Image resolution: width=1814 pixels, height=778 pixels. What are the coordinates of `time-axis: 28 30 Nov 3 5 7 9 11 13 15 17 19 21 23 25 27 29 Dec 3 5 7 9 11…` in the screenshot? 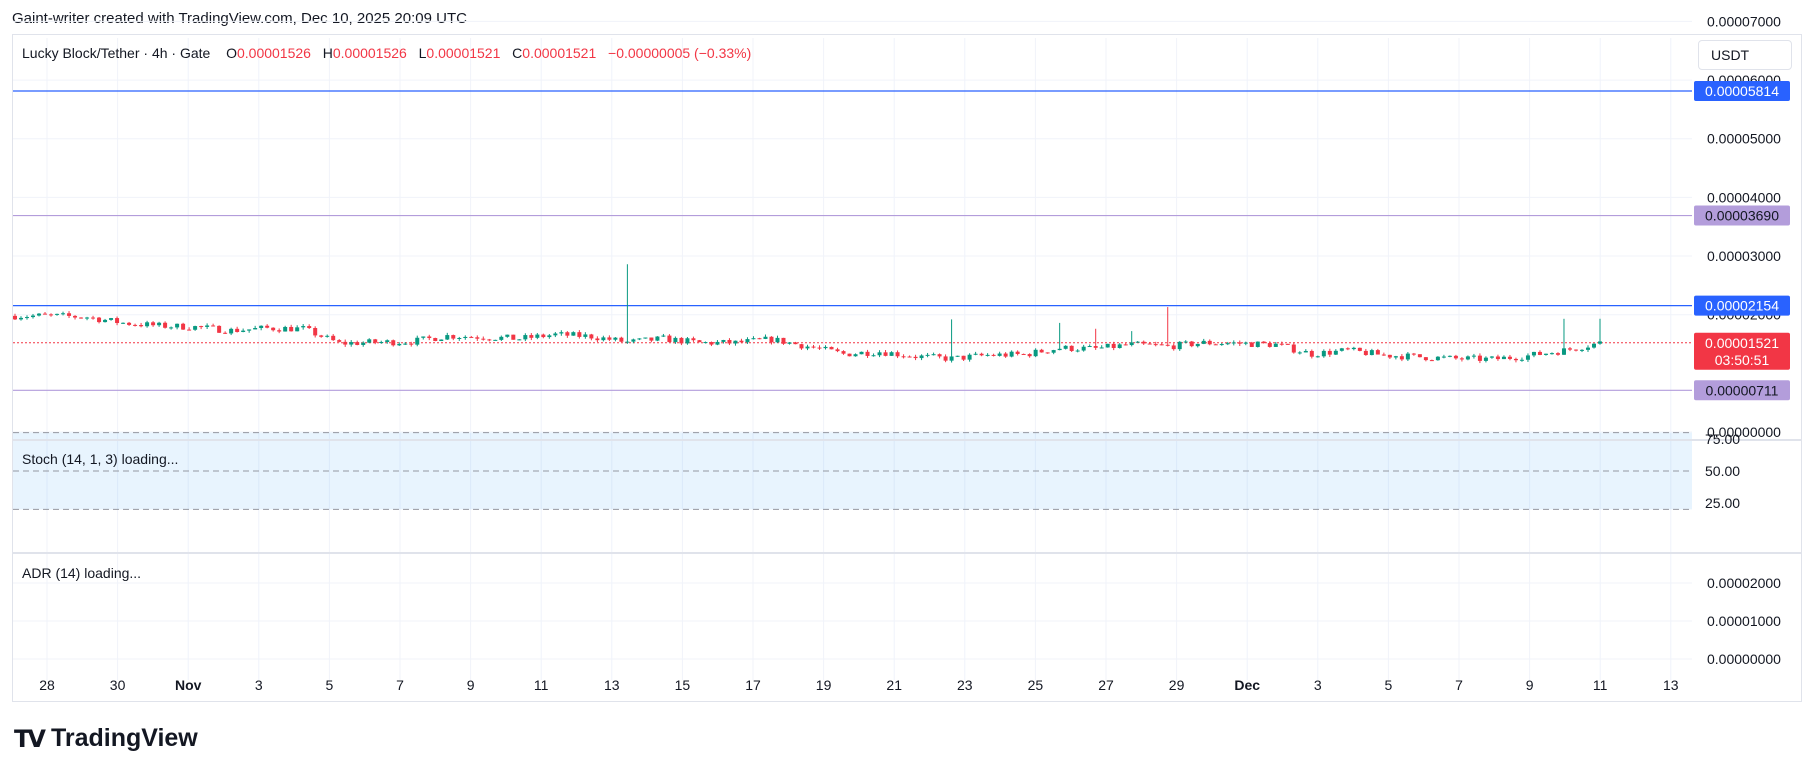 It's located at (859, 685).